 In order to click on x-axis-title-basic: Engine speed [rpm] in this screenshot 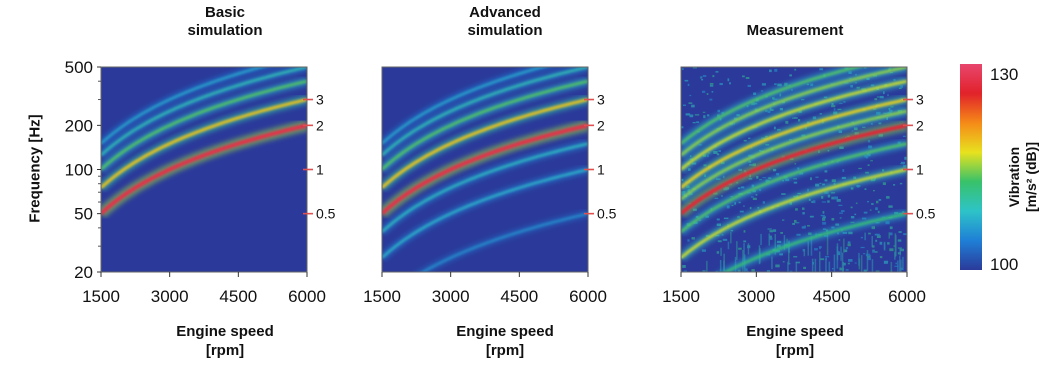, I will do `click(225, 341)`.